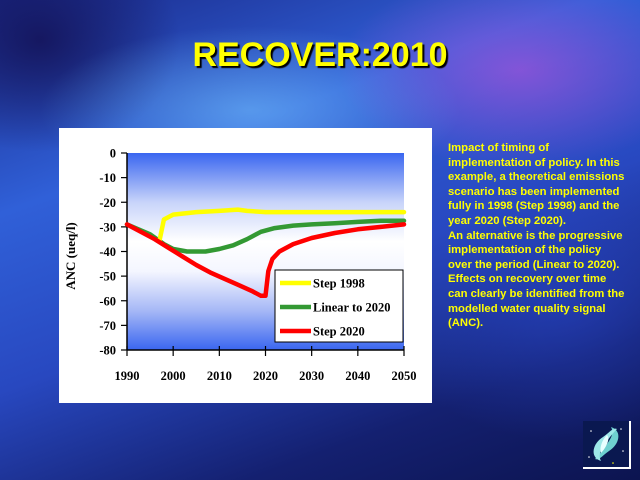 This screenshot has width=640, height=480. What do you see at coordinates (320, 55) in the screenshot?
I see `slide-title: RECOVER:2010` at bounding box center [320, 55].